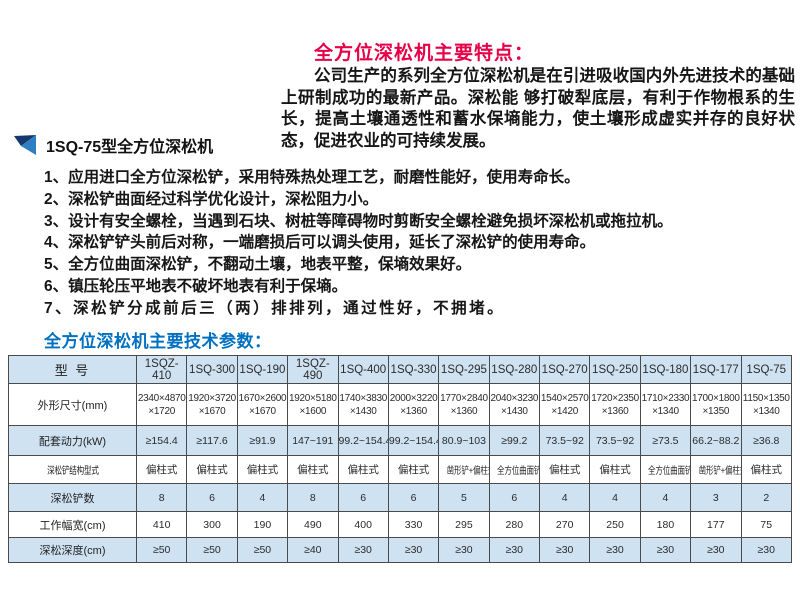  What do you see at coordinates (313, 524) in the screenshot?
I see `spec-value-cell: 490` at bounding box center [313, 524].